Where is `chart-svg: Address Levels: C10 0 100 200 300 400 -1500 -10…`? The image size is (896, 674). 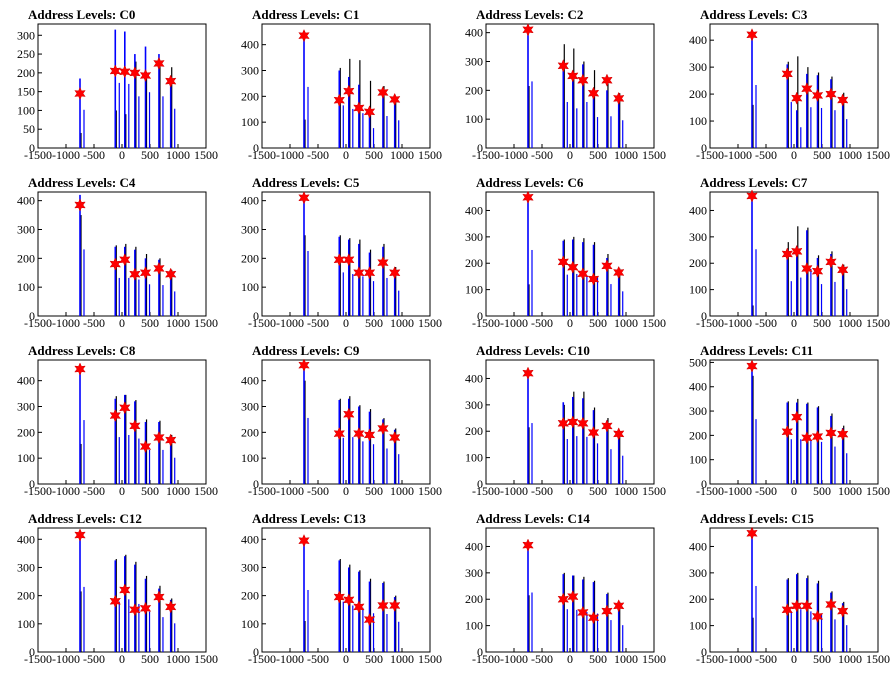
chart-svg: Address Levels: C10 0 100 200 300 400 -1500 -10… is located at coordinates (565, 420).